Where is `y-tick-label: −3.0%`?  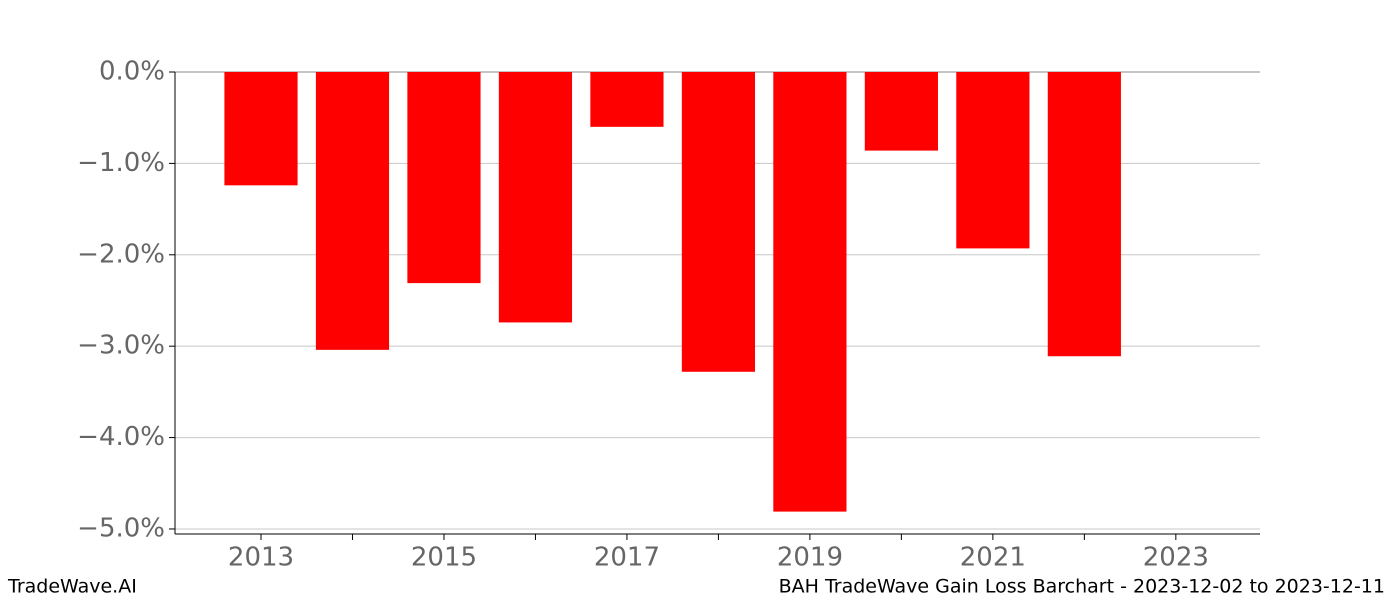
y-tick-label: −3.0% is located at coordinates (121, 346).